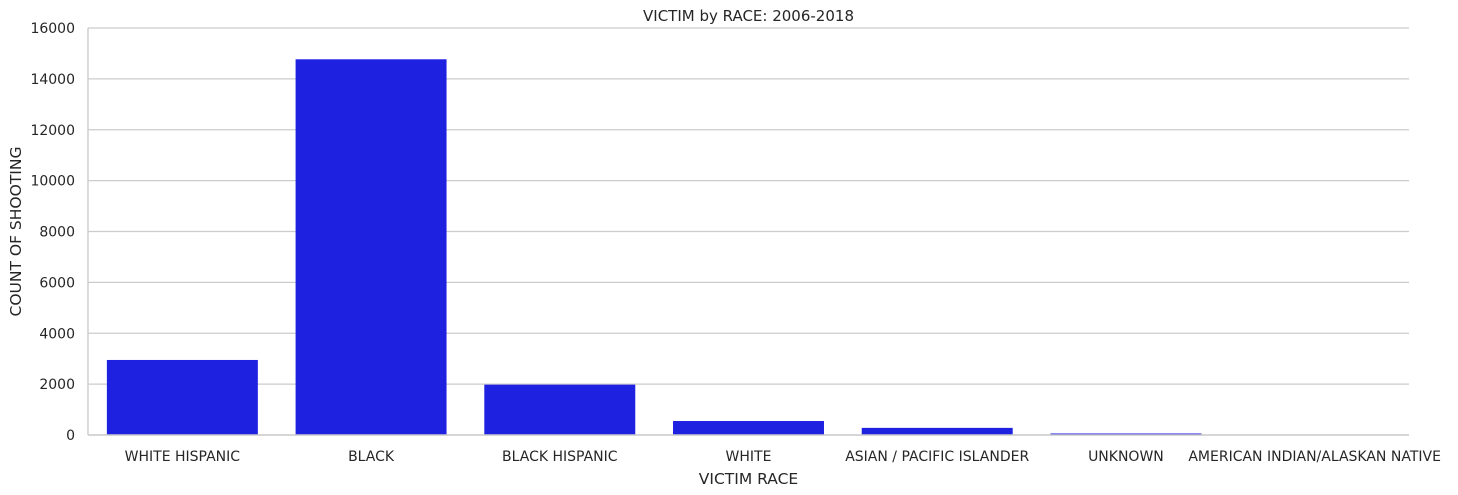 The width and height of the screenshot is (1458, 495). I want to click on x-tick-label: WHITE, so click(749, 457).